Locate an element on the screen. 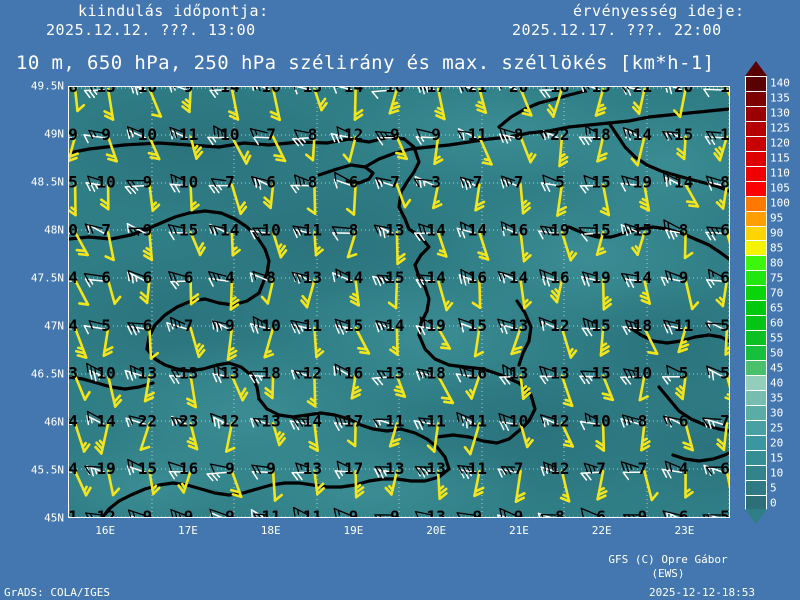  colorbar-tick-140: 140 is located at coordinates (780, 83).